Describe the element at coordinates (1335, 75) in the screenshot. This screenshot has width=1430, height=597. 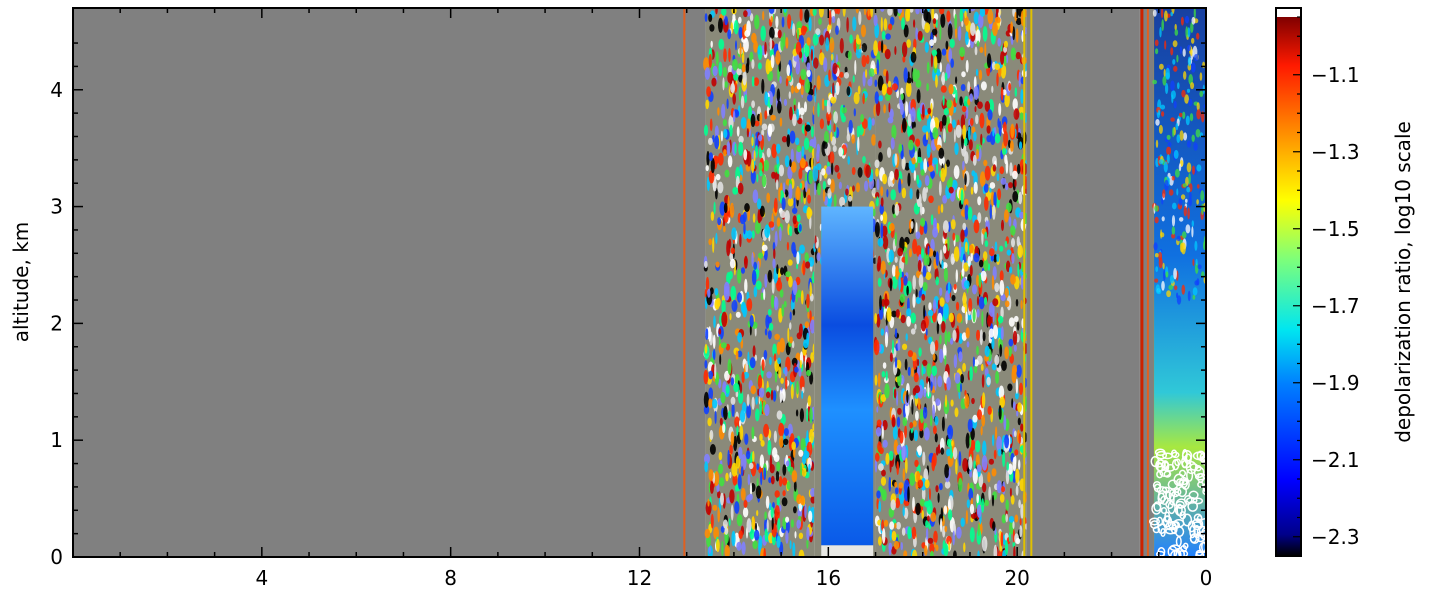
I see `colorbar-tick-label: −1.1` at that location.